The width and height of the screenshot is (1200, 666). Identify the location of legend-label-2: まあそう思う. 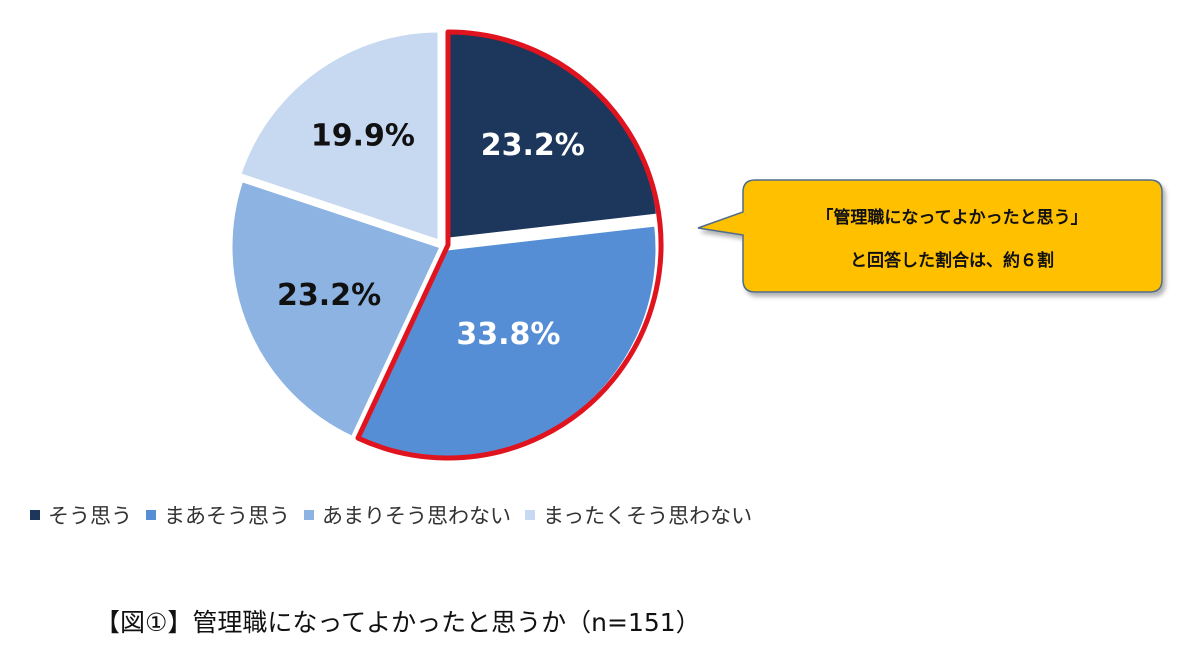
(227, 516).